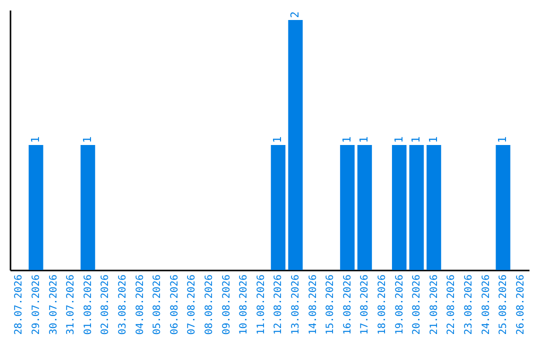 The width and height of the screenshot is (540, 340). I want to click on x-tick-label: 08.08.2026, so click(209, 304).